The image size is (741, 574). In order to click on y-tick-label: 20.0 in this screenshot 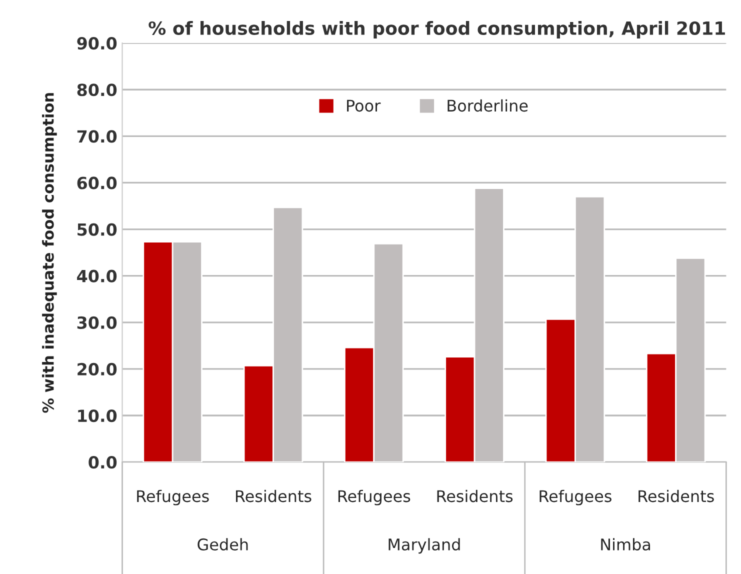, I will do `click(97, 369)`.